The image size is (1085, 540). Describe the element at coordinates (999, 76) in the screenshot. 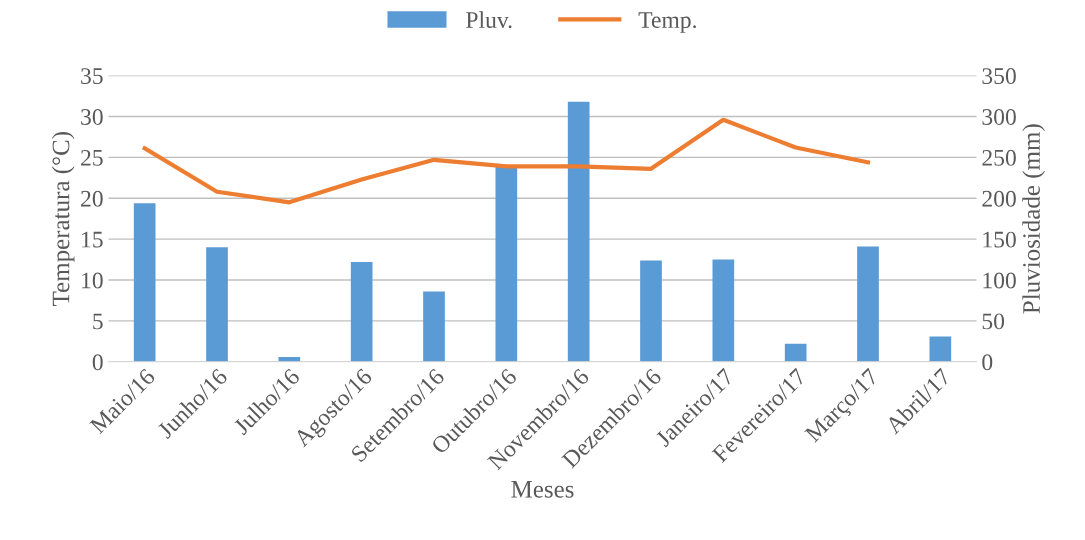

I see `y2-tick-label: 350` at that location.